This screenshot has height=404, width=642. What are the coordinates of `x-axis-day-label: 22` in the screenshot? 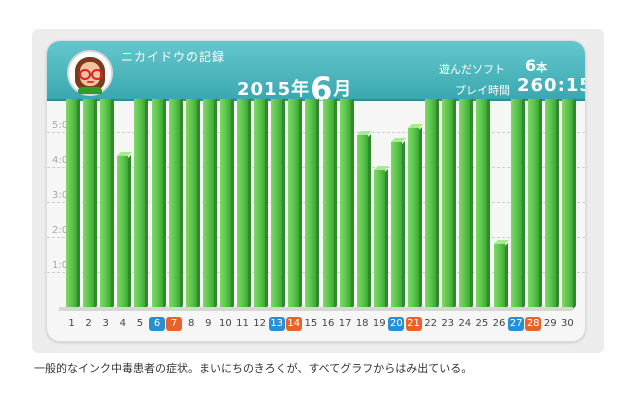 It's located at (430, 323).